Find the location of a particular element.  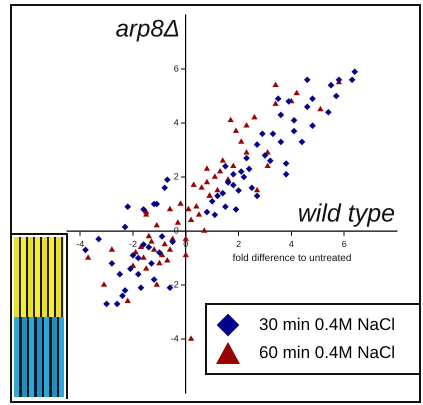

y-axis-title: arp8Δ is located at coordinates (148, 29).